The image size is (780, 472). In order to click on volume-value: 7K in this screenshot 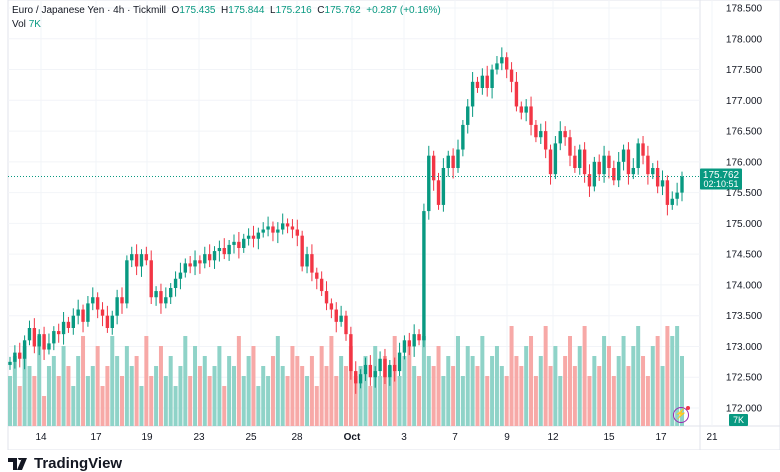, I will do `click(34, 24)`.